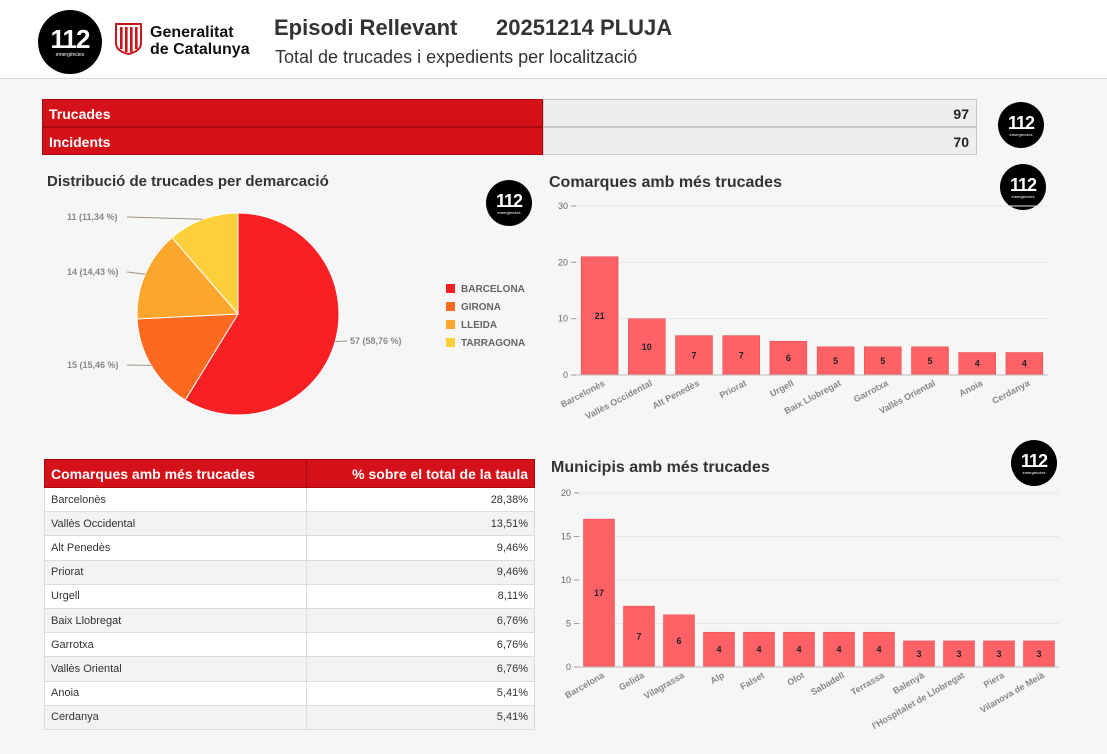  What do you see at coordinates (188, 181) in the screenshot?
I see `pie-chart-title: Distribució de trucades per demarcació` at bounding box center [188, 181].